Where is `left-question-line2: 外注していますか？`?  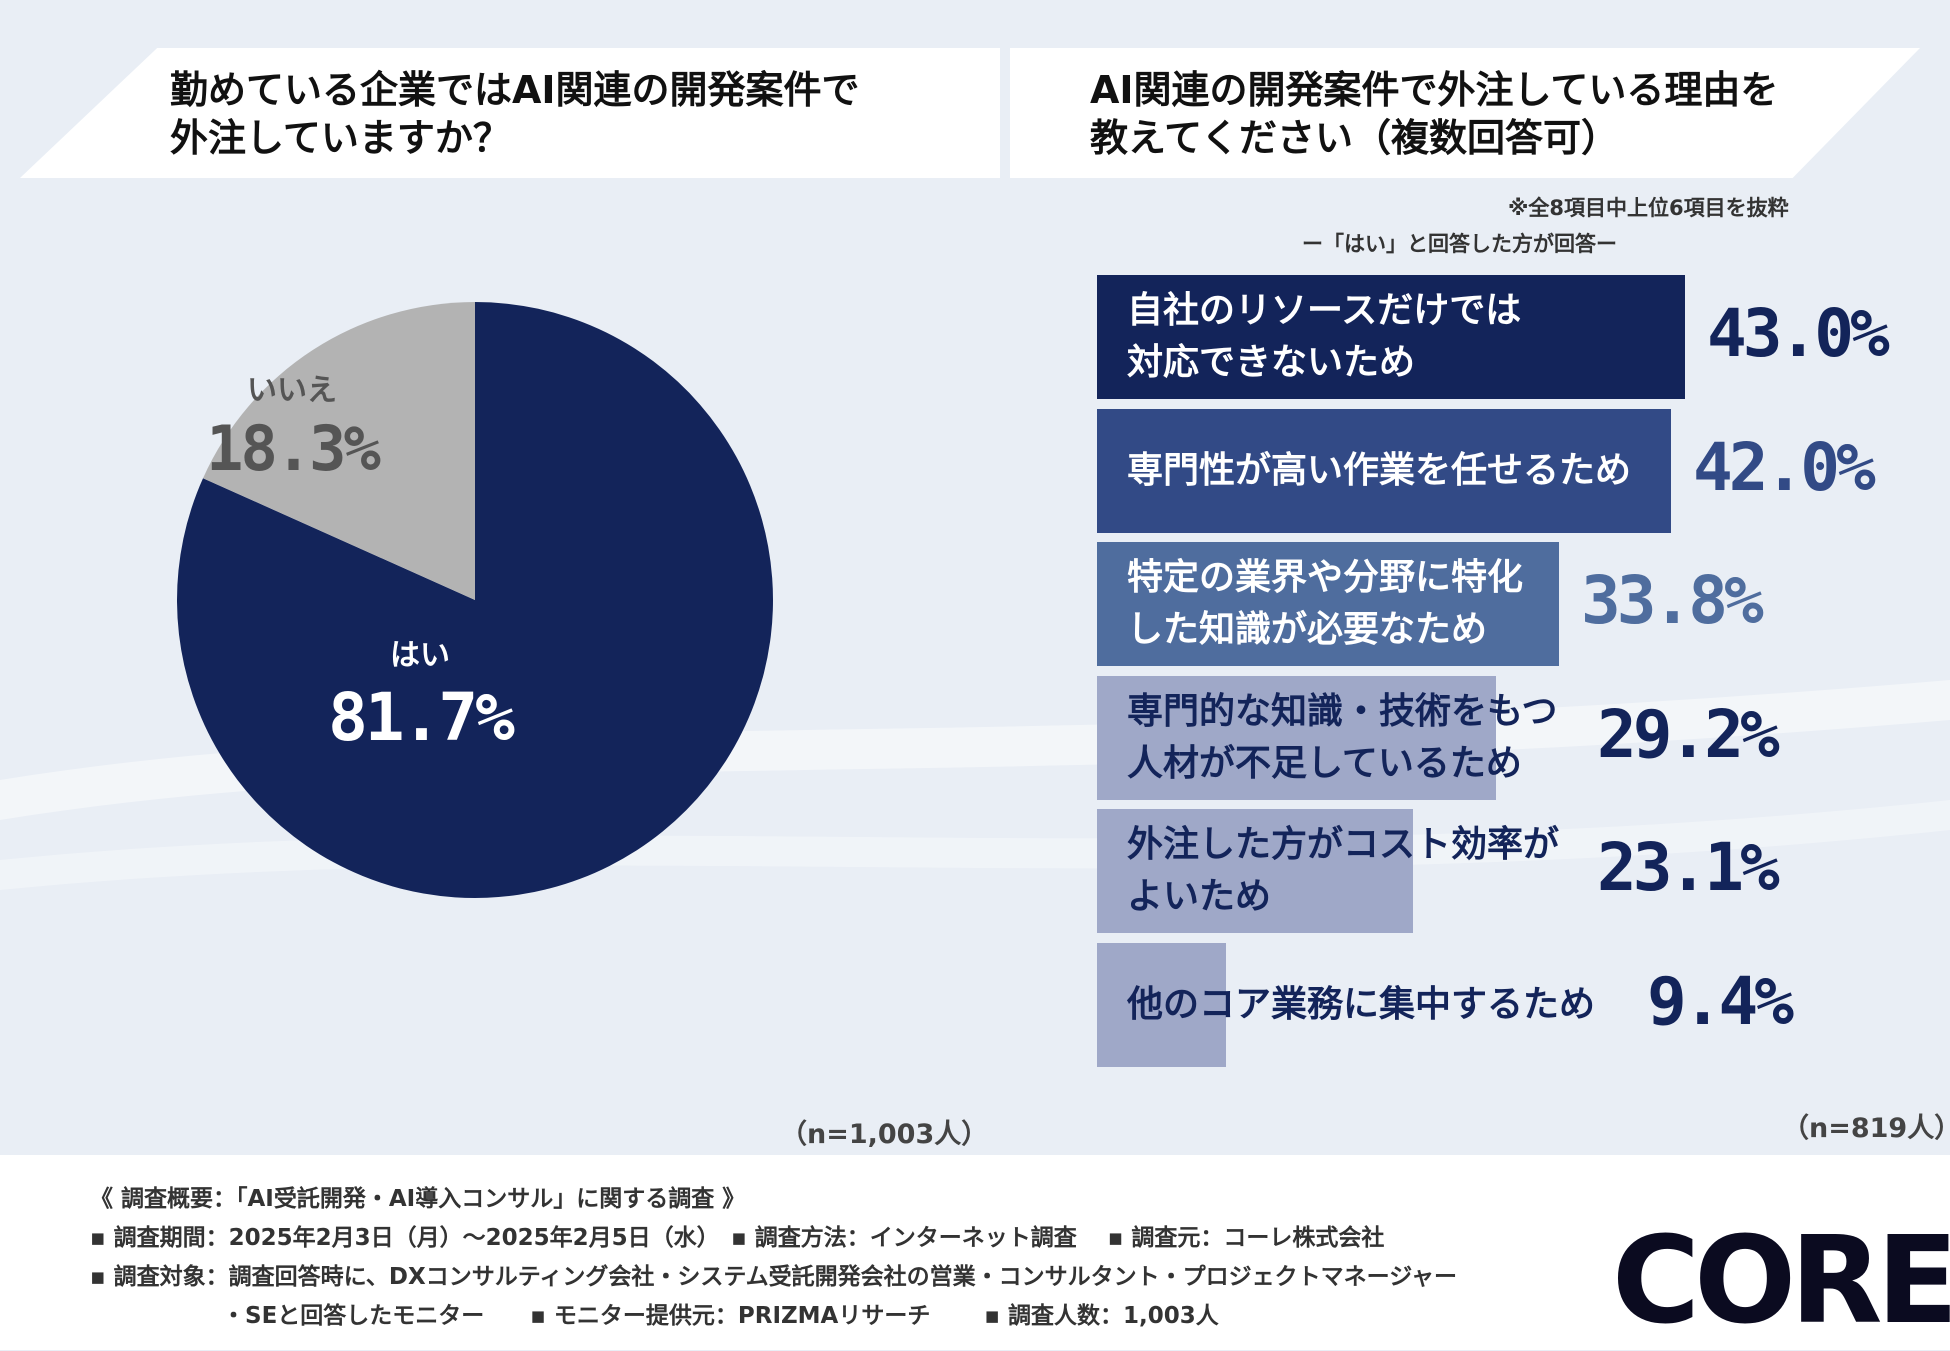
left-question-line2: 外注していますか？ is located at coordinates (340, 138).